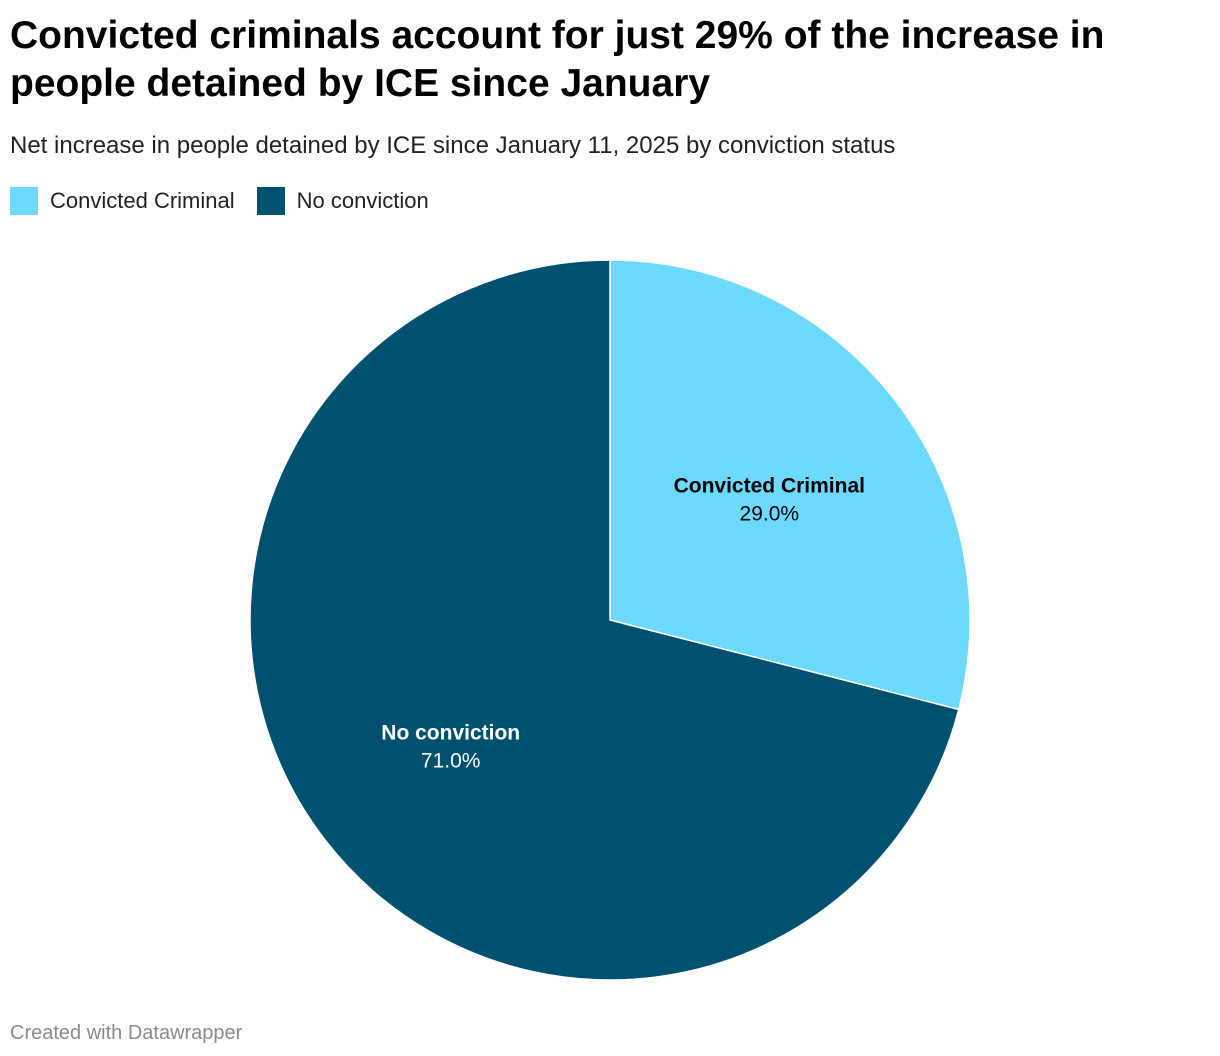 Image resolution: width=1220 pixels, height=1056 pixels. I want to click on pie-value-convicted-criminal: 29.0%, so click(770, 513).